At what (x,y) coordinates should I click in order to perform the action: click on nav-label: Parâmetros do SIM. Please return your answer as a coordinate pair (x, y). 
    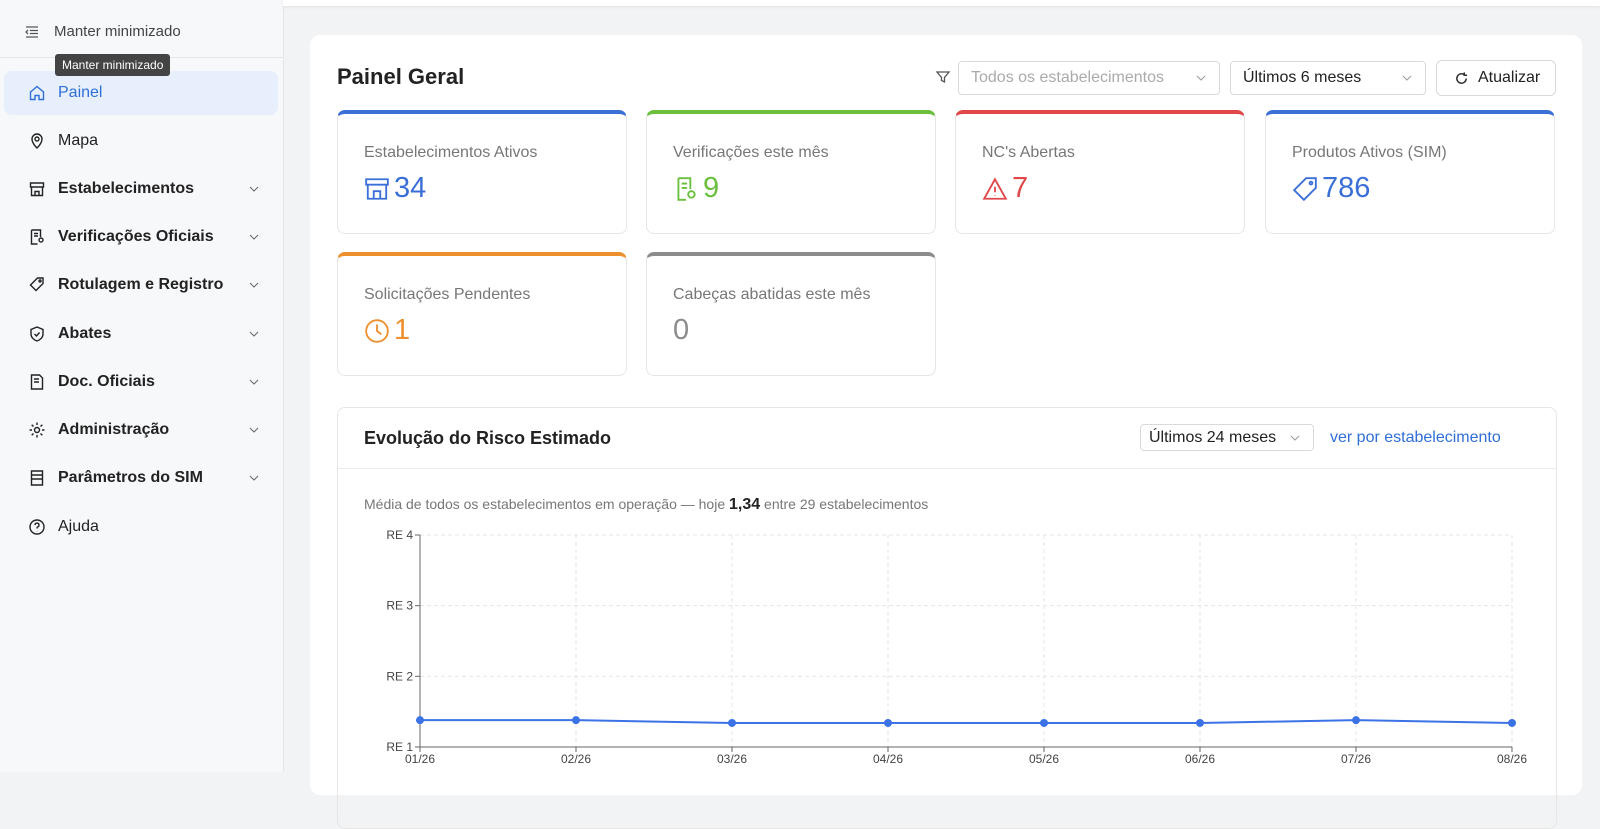
    Looking at the image, I should click on (130, 477).